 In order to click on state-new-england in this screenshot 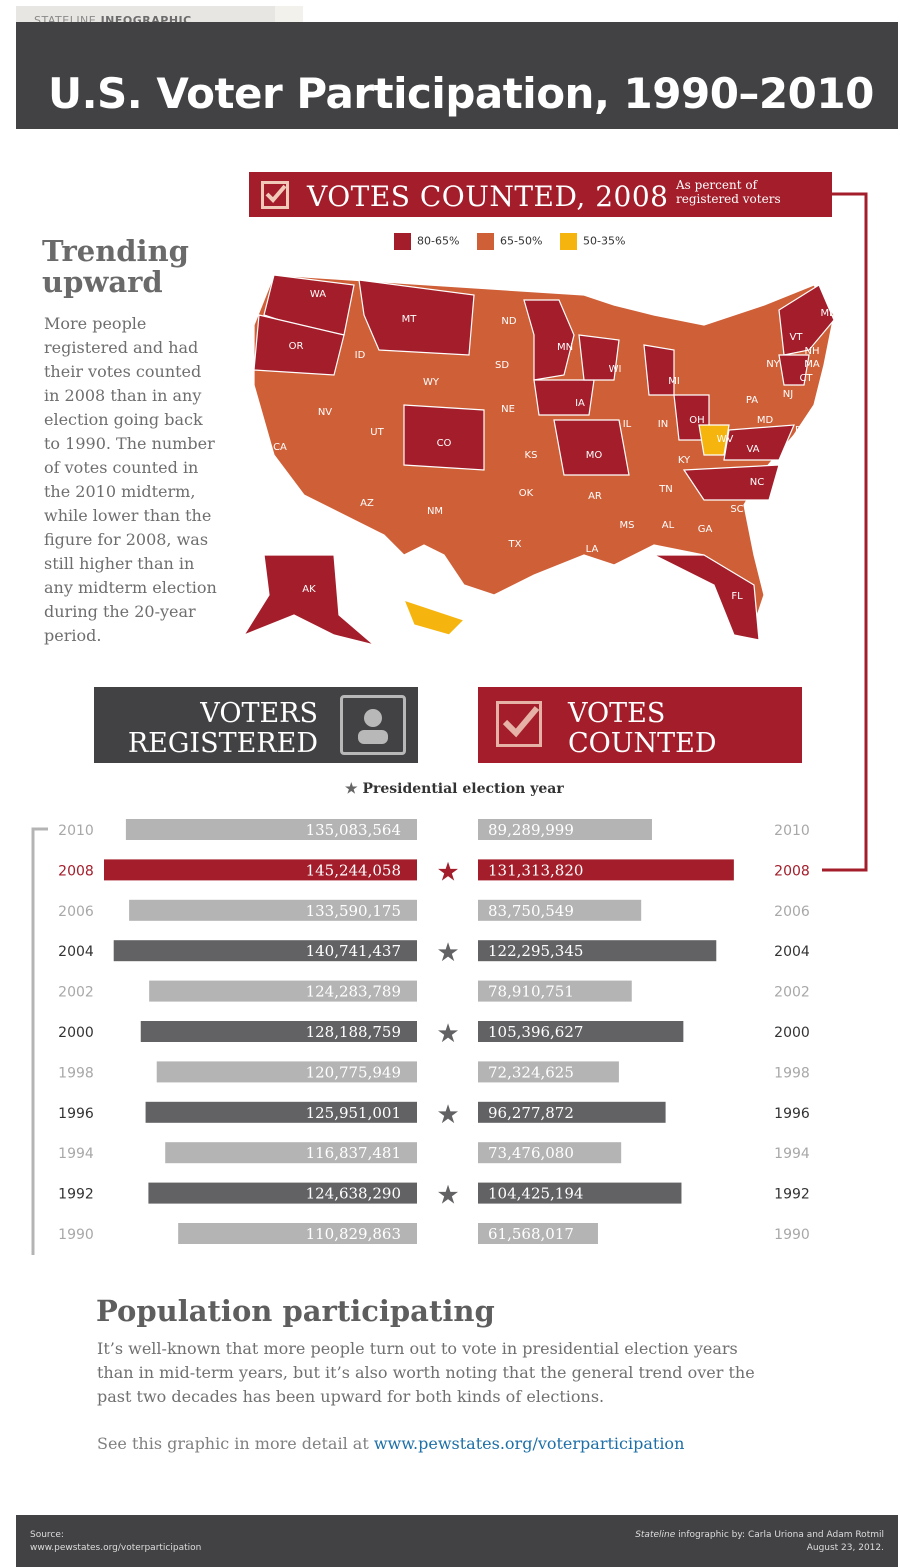, I will do `click(806, 320)`.